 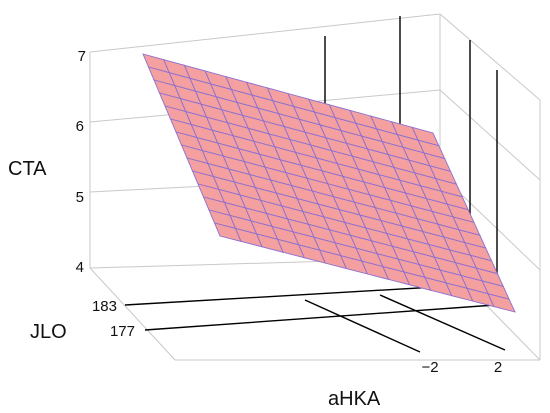 What do you see at coordinates (122, 331) in the screenshot?
I see `y-tick-label: 177` at bounding box center [122, 331].